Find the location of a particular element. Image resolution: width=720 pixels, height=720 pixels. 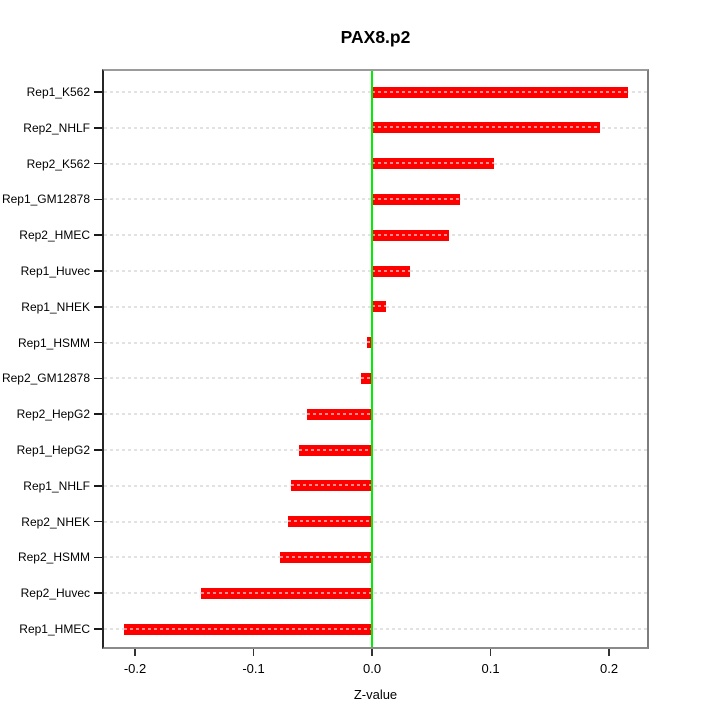

bar-Rep1_NHLF is located at coordinates (332, 486).